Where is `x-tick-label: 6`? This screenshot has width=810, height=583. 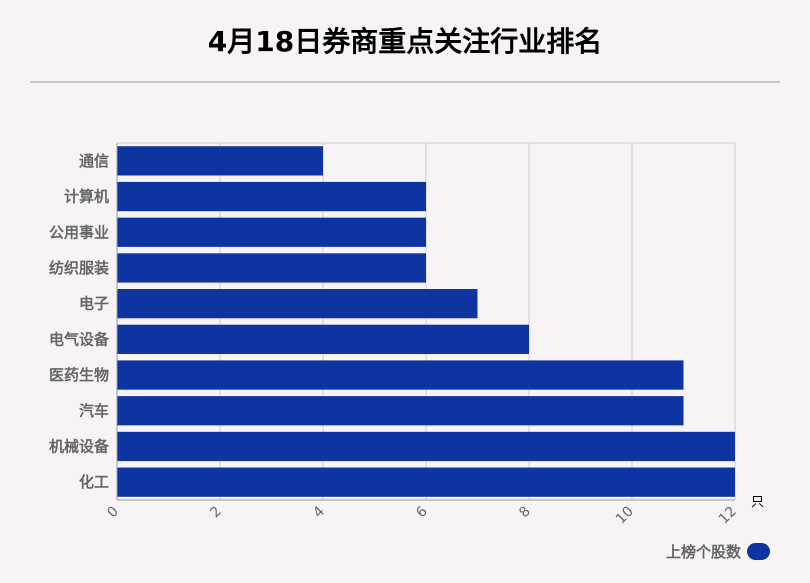 x-tick-label: 6 is located at coordinates (422, 512).